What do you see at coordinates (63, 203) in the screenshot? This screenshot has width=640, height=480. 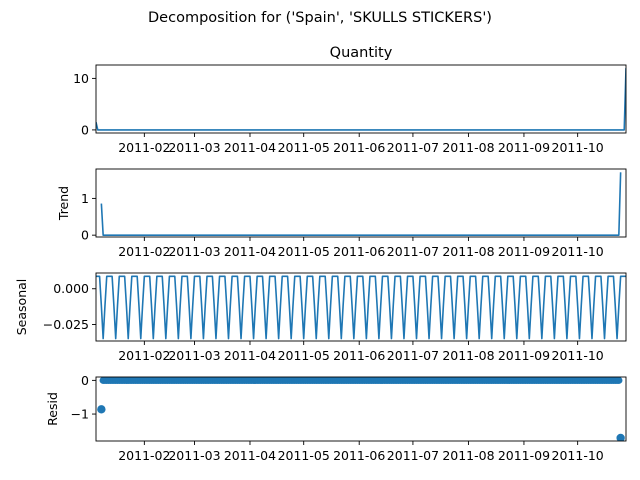 I see `y-axis-label: Trend` at bounding box center [63, 203].